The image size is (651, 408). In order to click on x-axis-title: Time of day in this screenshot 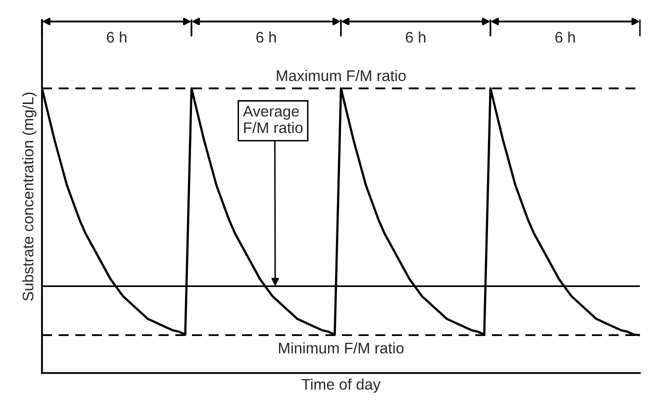, I will do `click(341, 385)`.